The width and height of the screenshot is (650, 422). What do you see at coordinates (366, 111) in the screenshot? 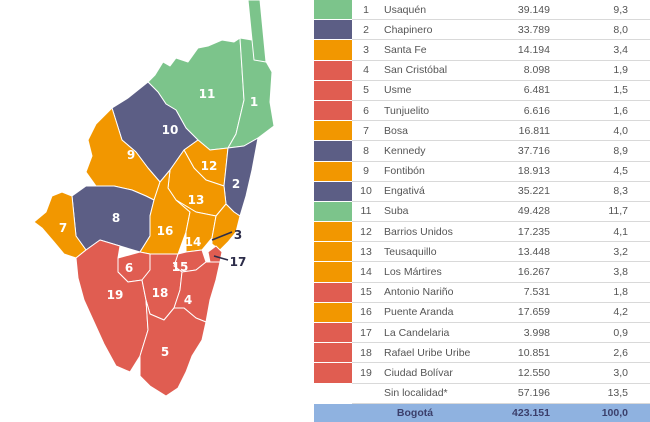
I see `row-number: 6` at bounding box center [366, 111].